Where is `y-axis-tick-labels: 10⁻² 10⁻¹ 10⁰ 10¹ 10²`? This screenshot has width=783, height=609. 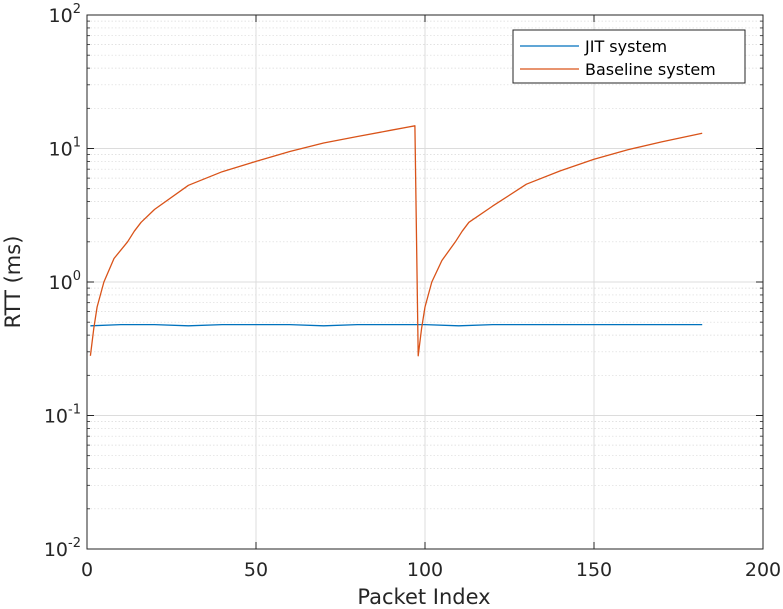
y-axis-tick-labels: 10⁻² 10⁻¹ 10⁰ 10¹ 10² is located at coordinates (62, 281).